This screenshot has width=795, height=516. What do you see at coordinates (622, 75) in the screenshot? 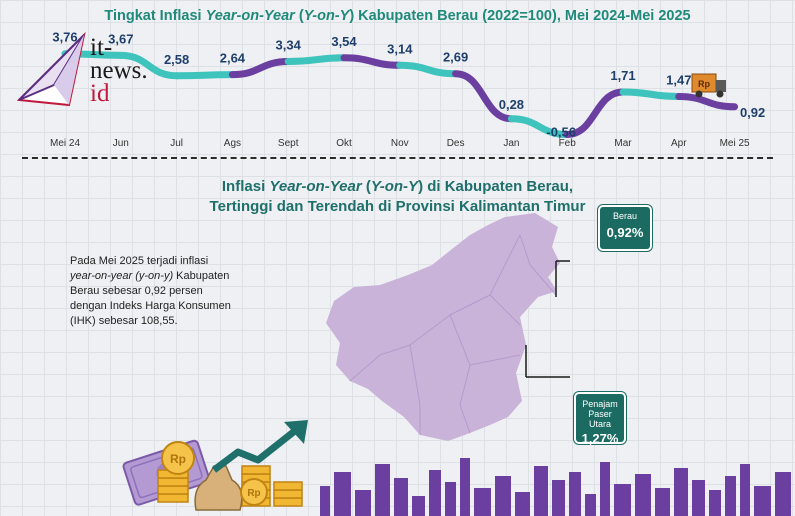
I see `data-label: 1,71` at bounding box center [622, 75].